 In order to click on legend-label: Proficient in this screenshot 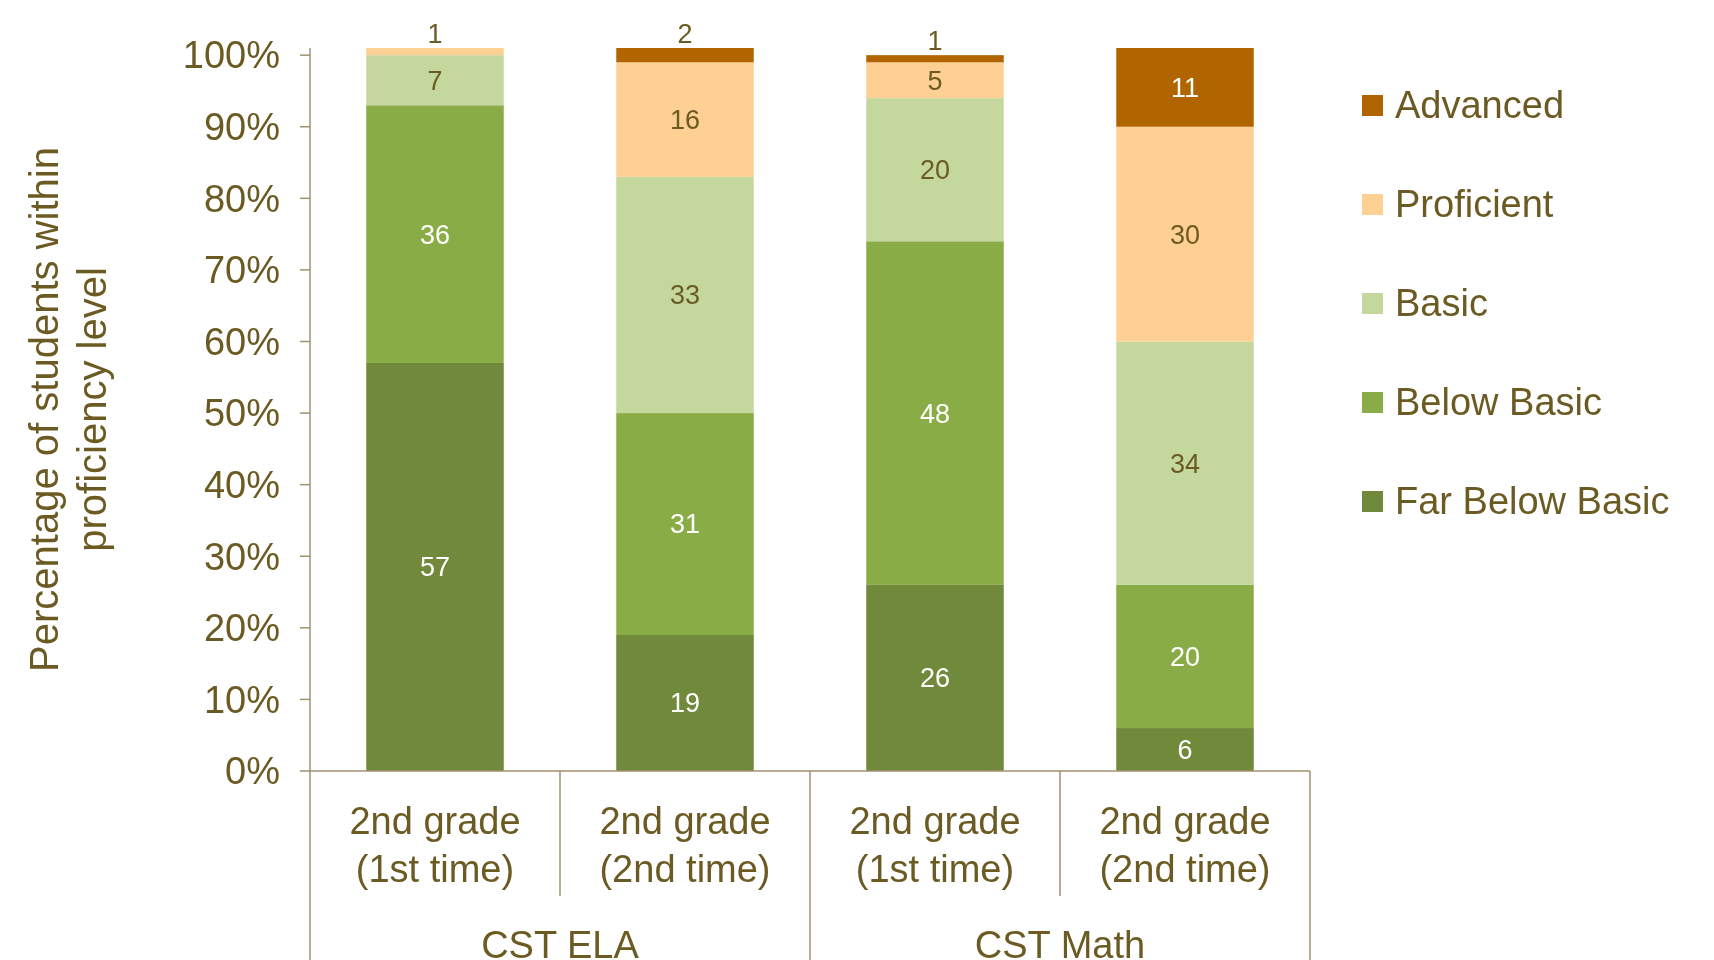, I will do `click(1474, 204)`.